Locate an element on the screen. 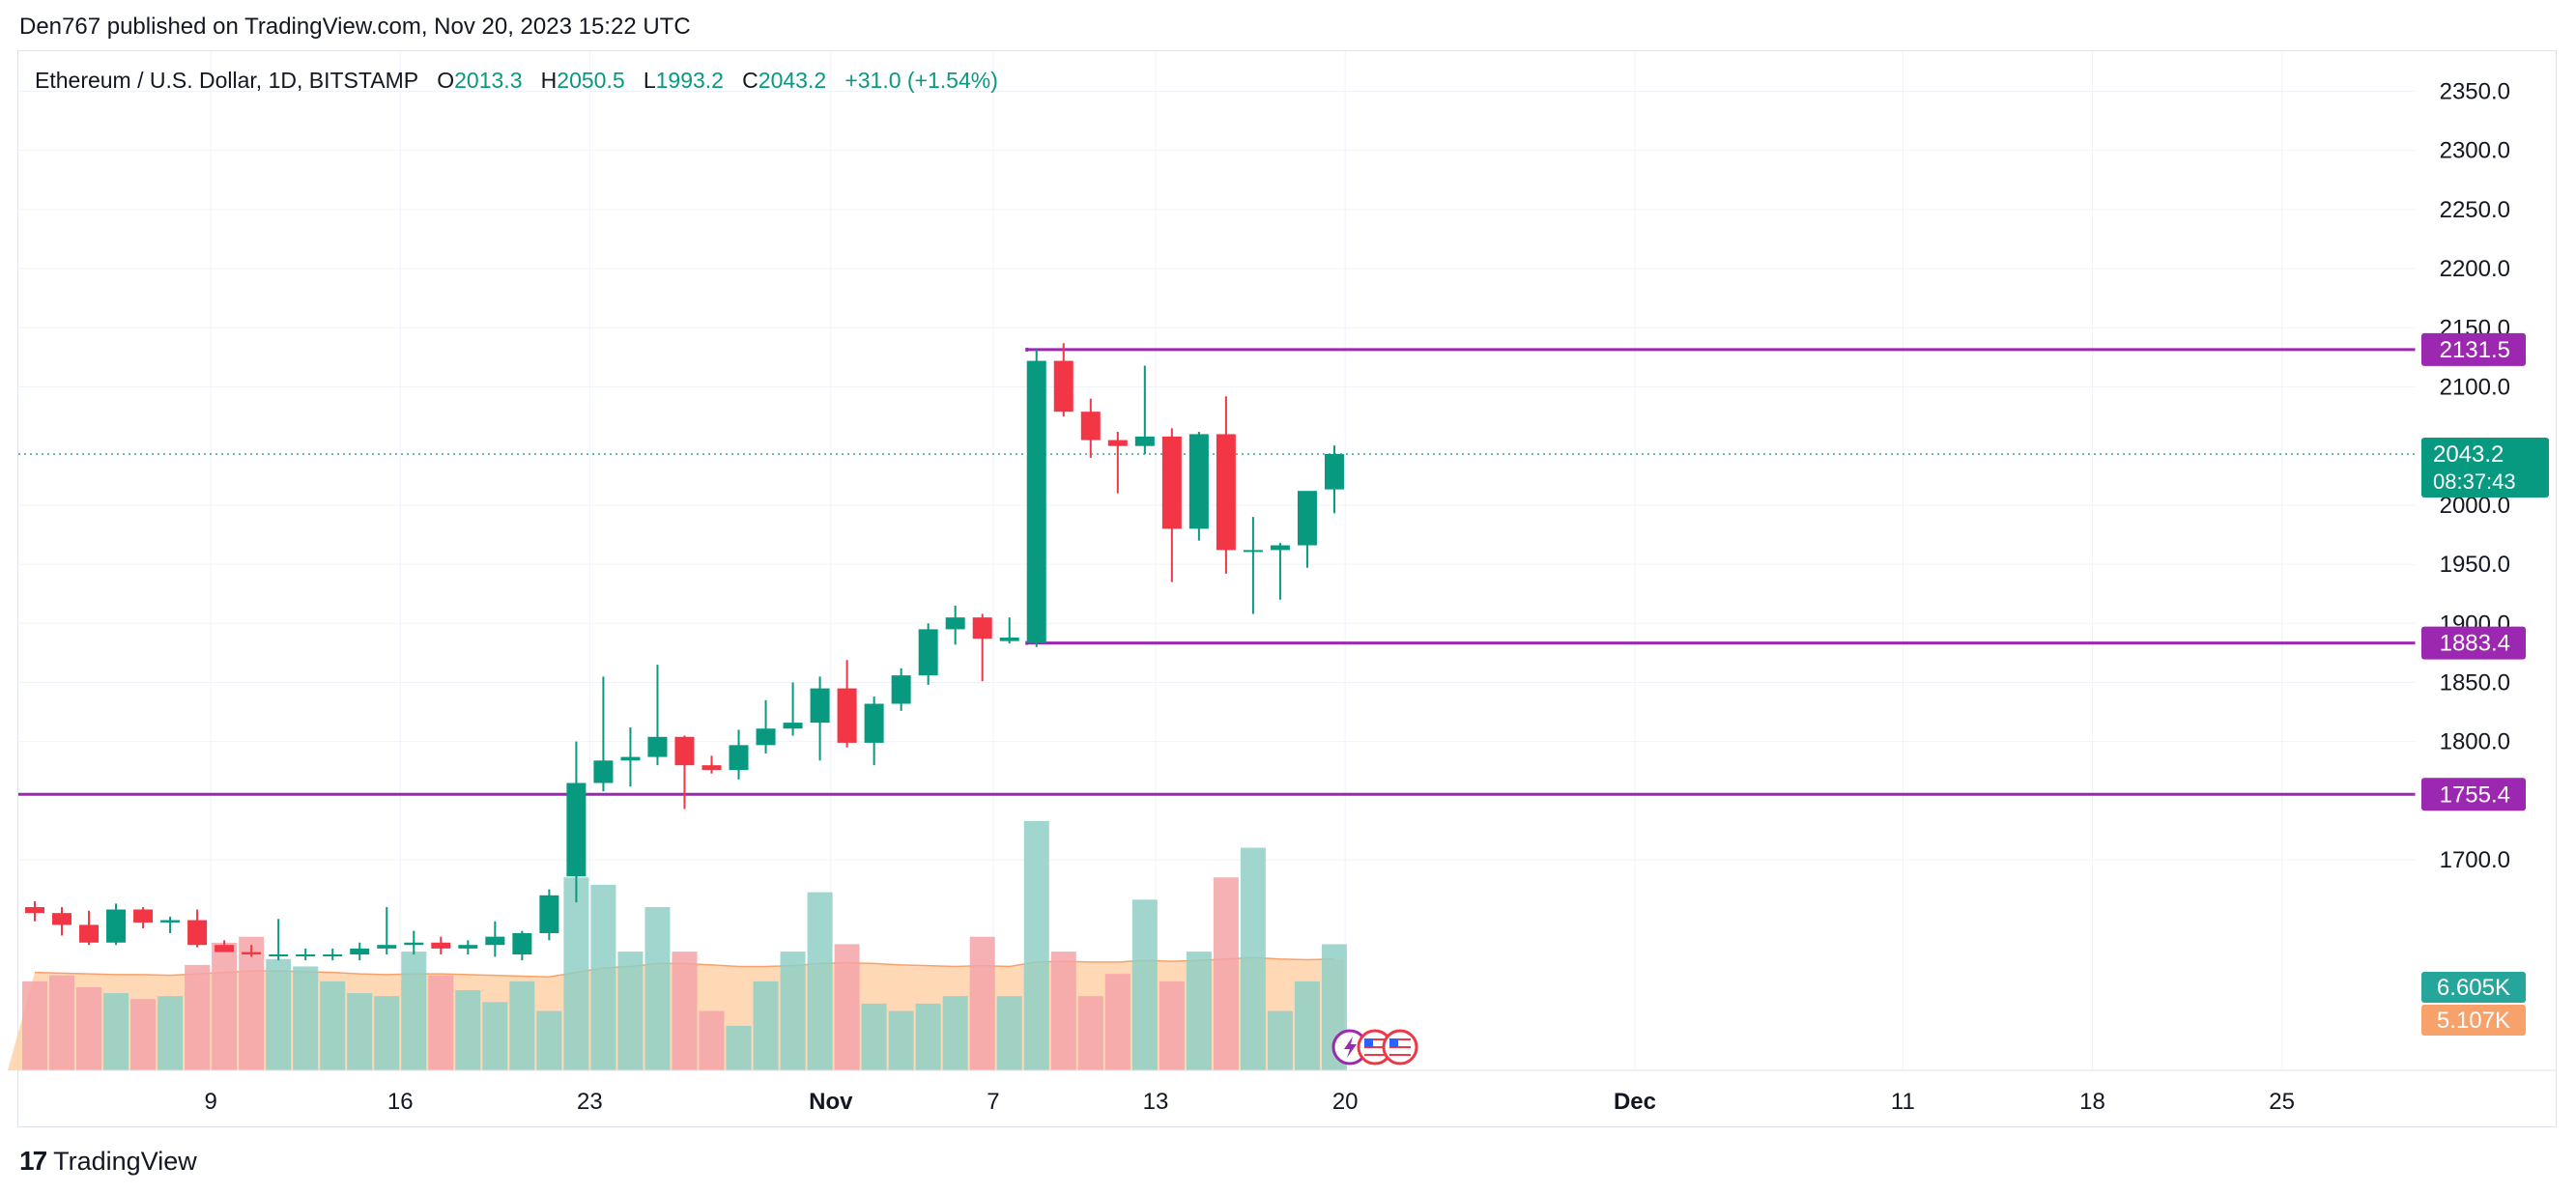 The image size is (2576, 1194). last-price-label: 2043.2 is located at coordinates (2469, 454).